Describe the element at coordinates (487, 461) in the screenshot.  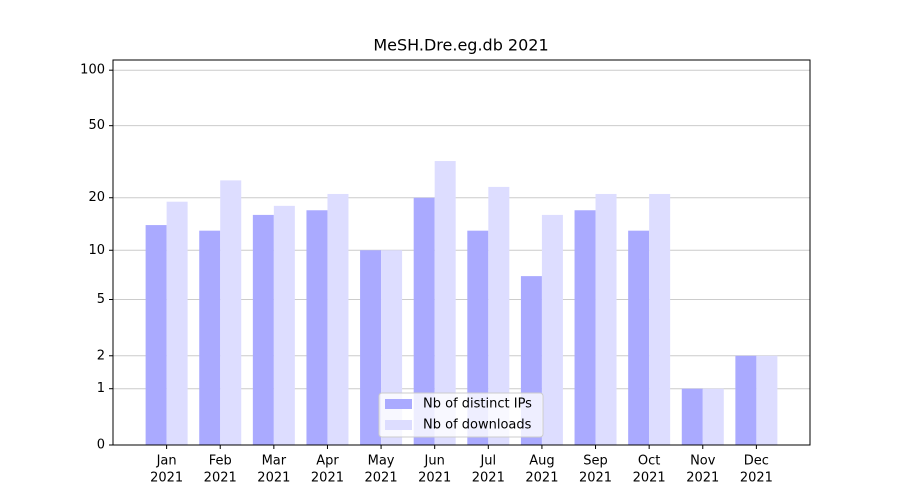
I see `x-tick-label: Jul` at that location.